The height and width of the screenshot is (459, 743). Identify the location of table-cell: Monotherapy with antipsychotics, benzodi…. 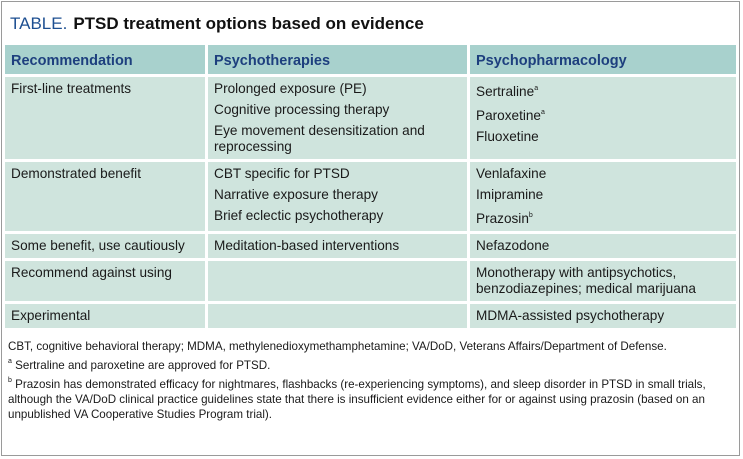
(603, 281).